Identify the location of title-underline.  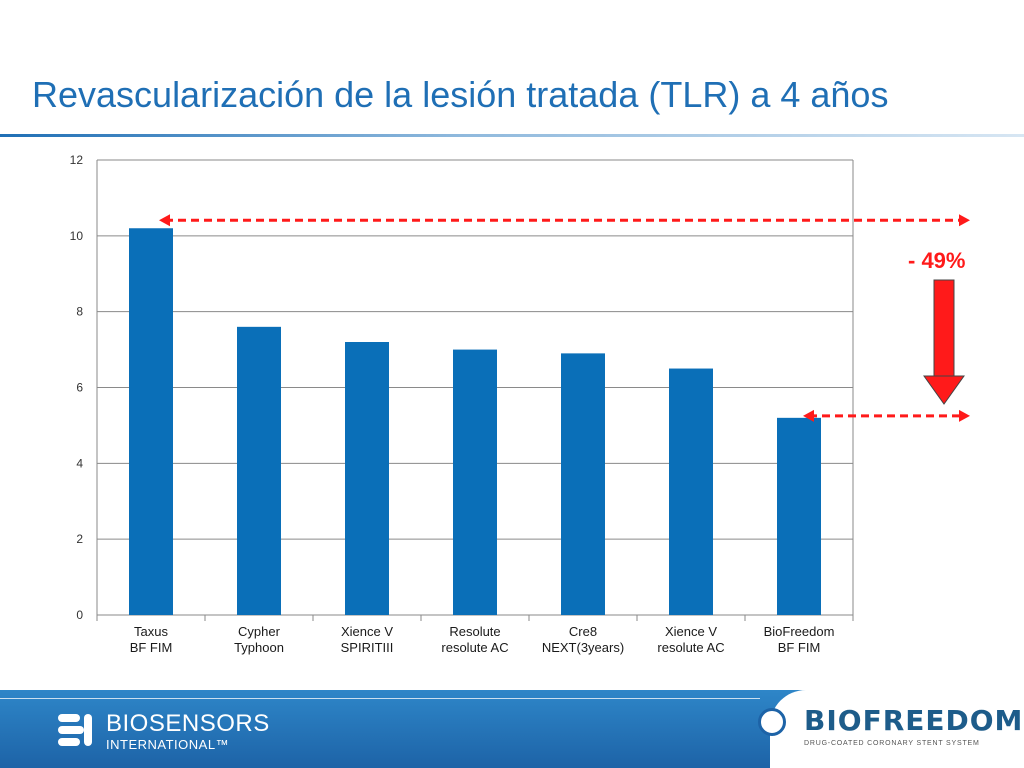
(512, 135).